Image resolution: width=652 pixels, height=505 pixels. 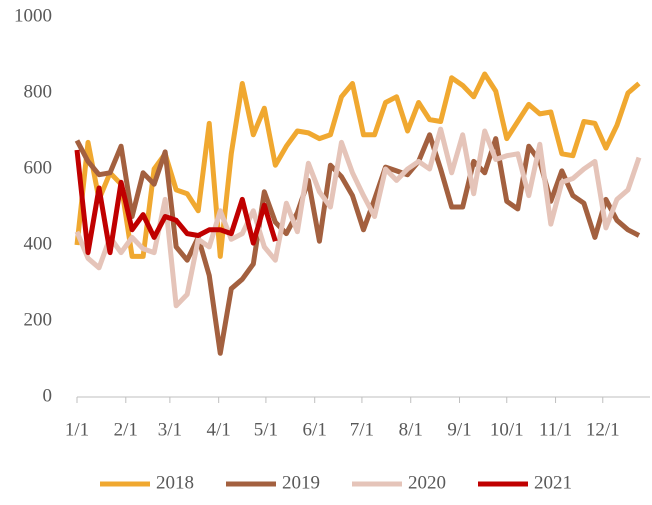 What do you see at coordinates (603, 429) in the screenshot?
I see `x-tick-label: 12/1` at bounding box center [603, 429].